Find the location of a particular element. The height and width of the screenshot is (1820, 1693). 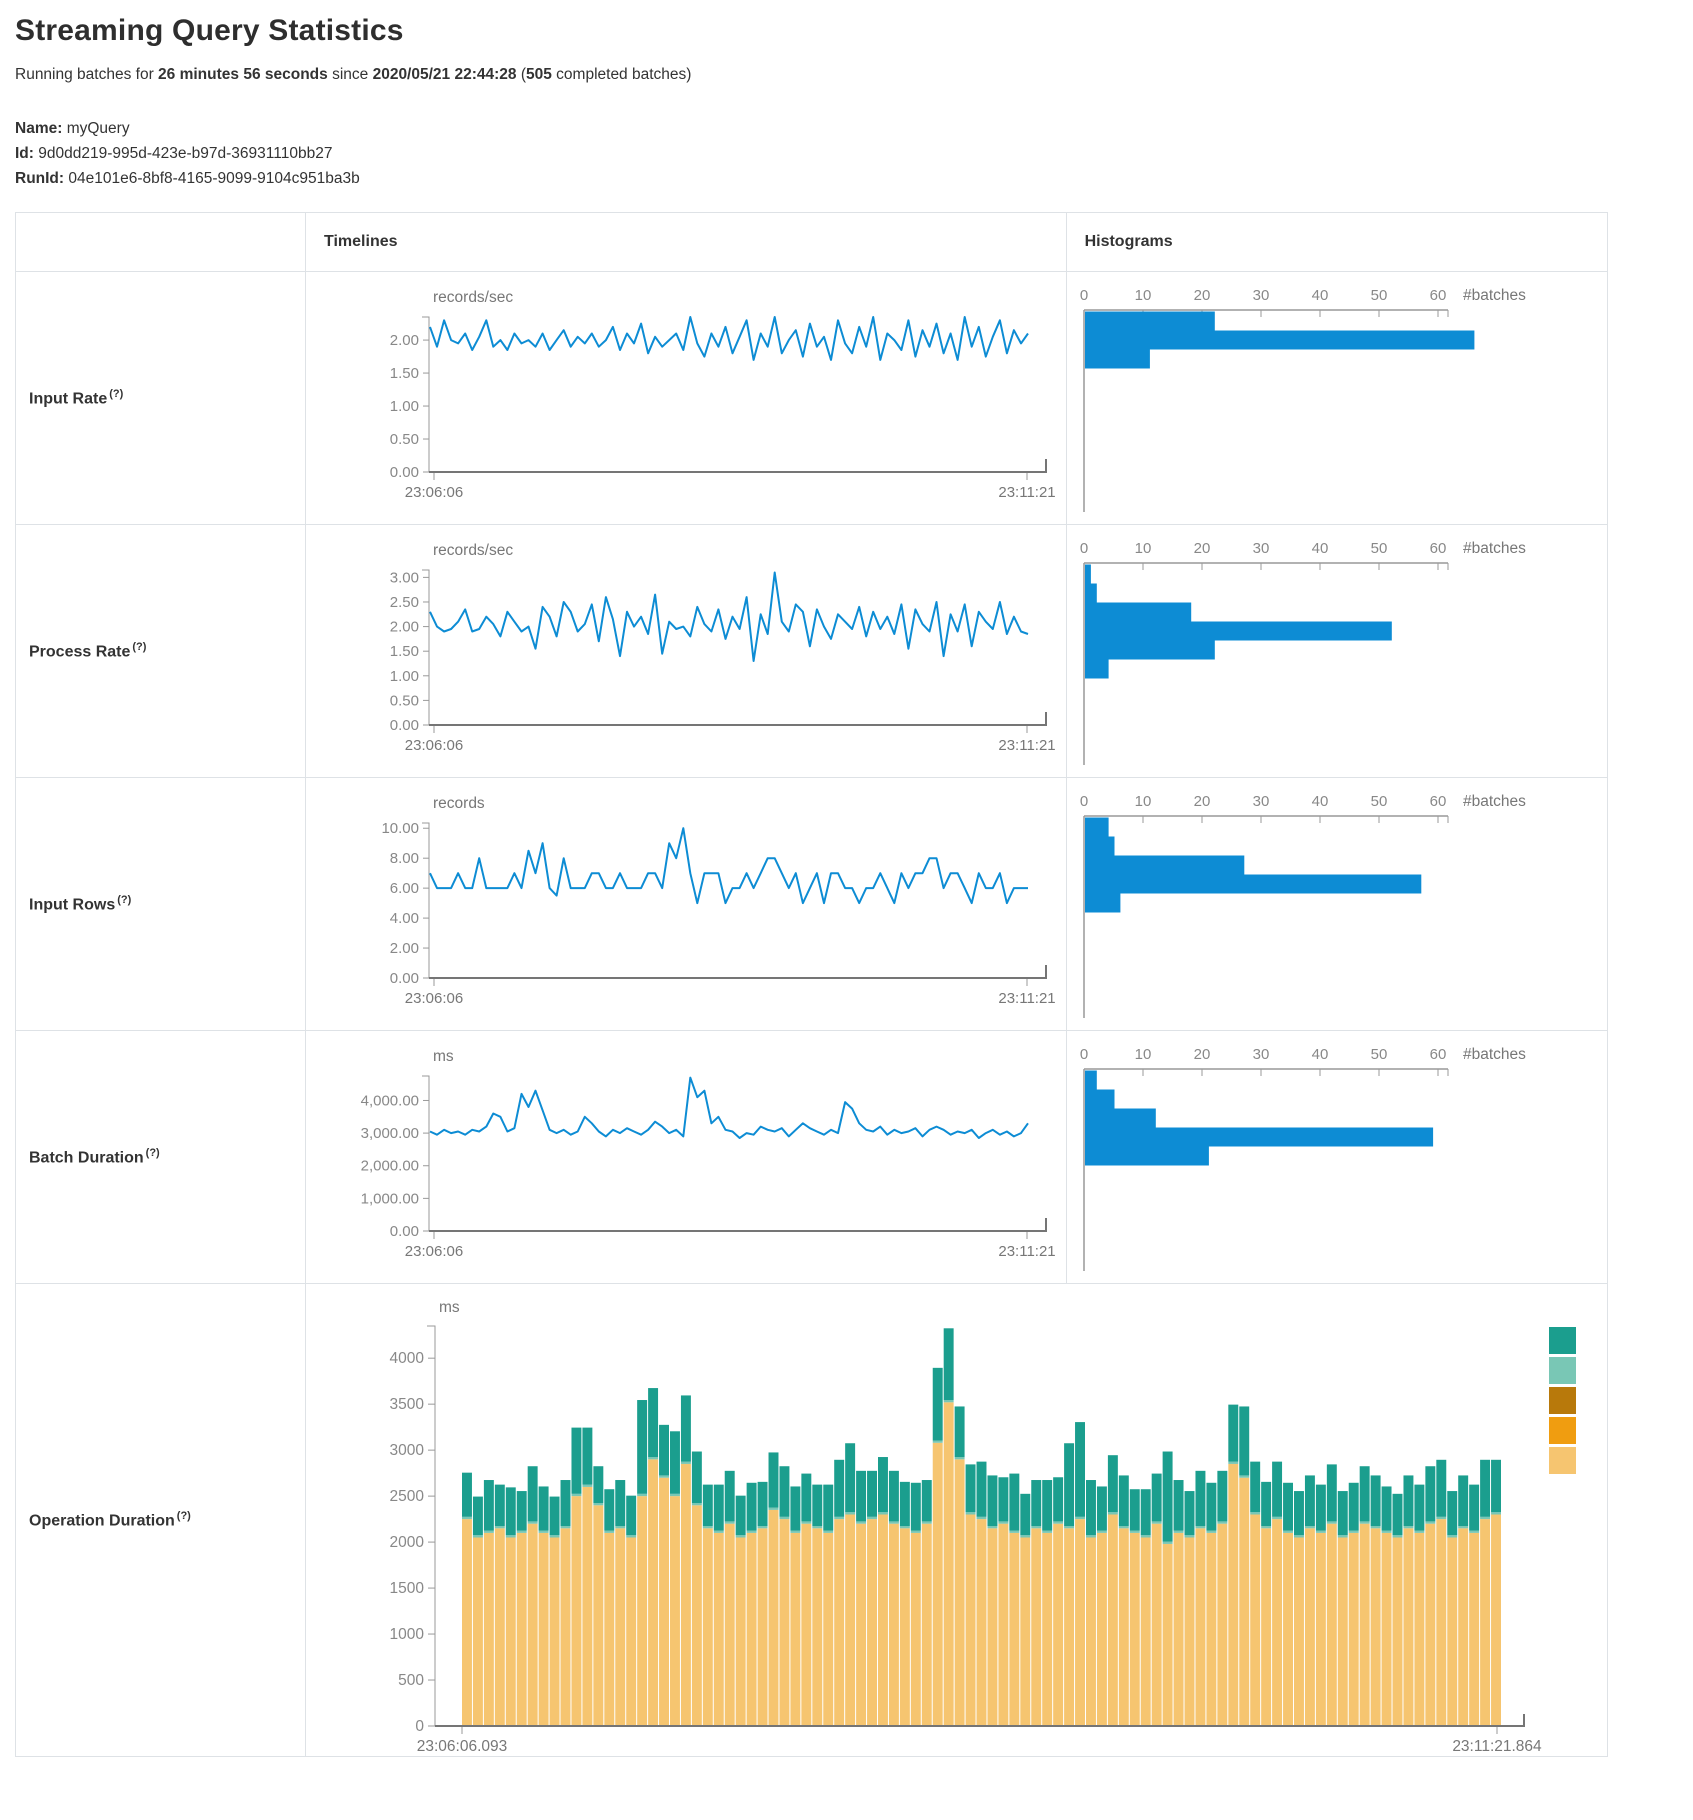

svg-text: ms is located at coordinates (443, 1056).